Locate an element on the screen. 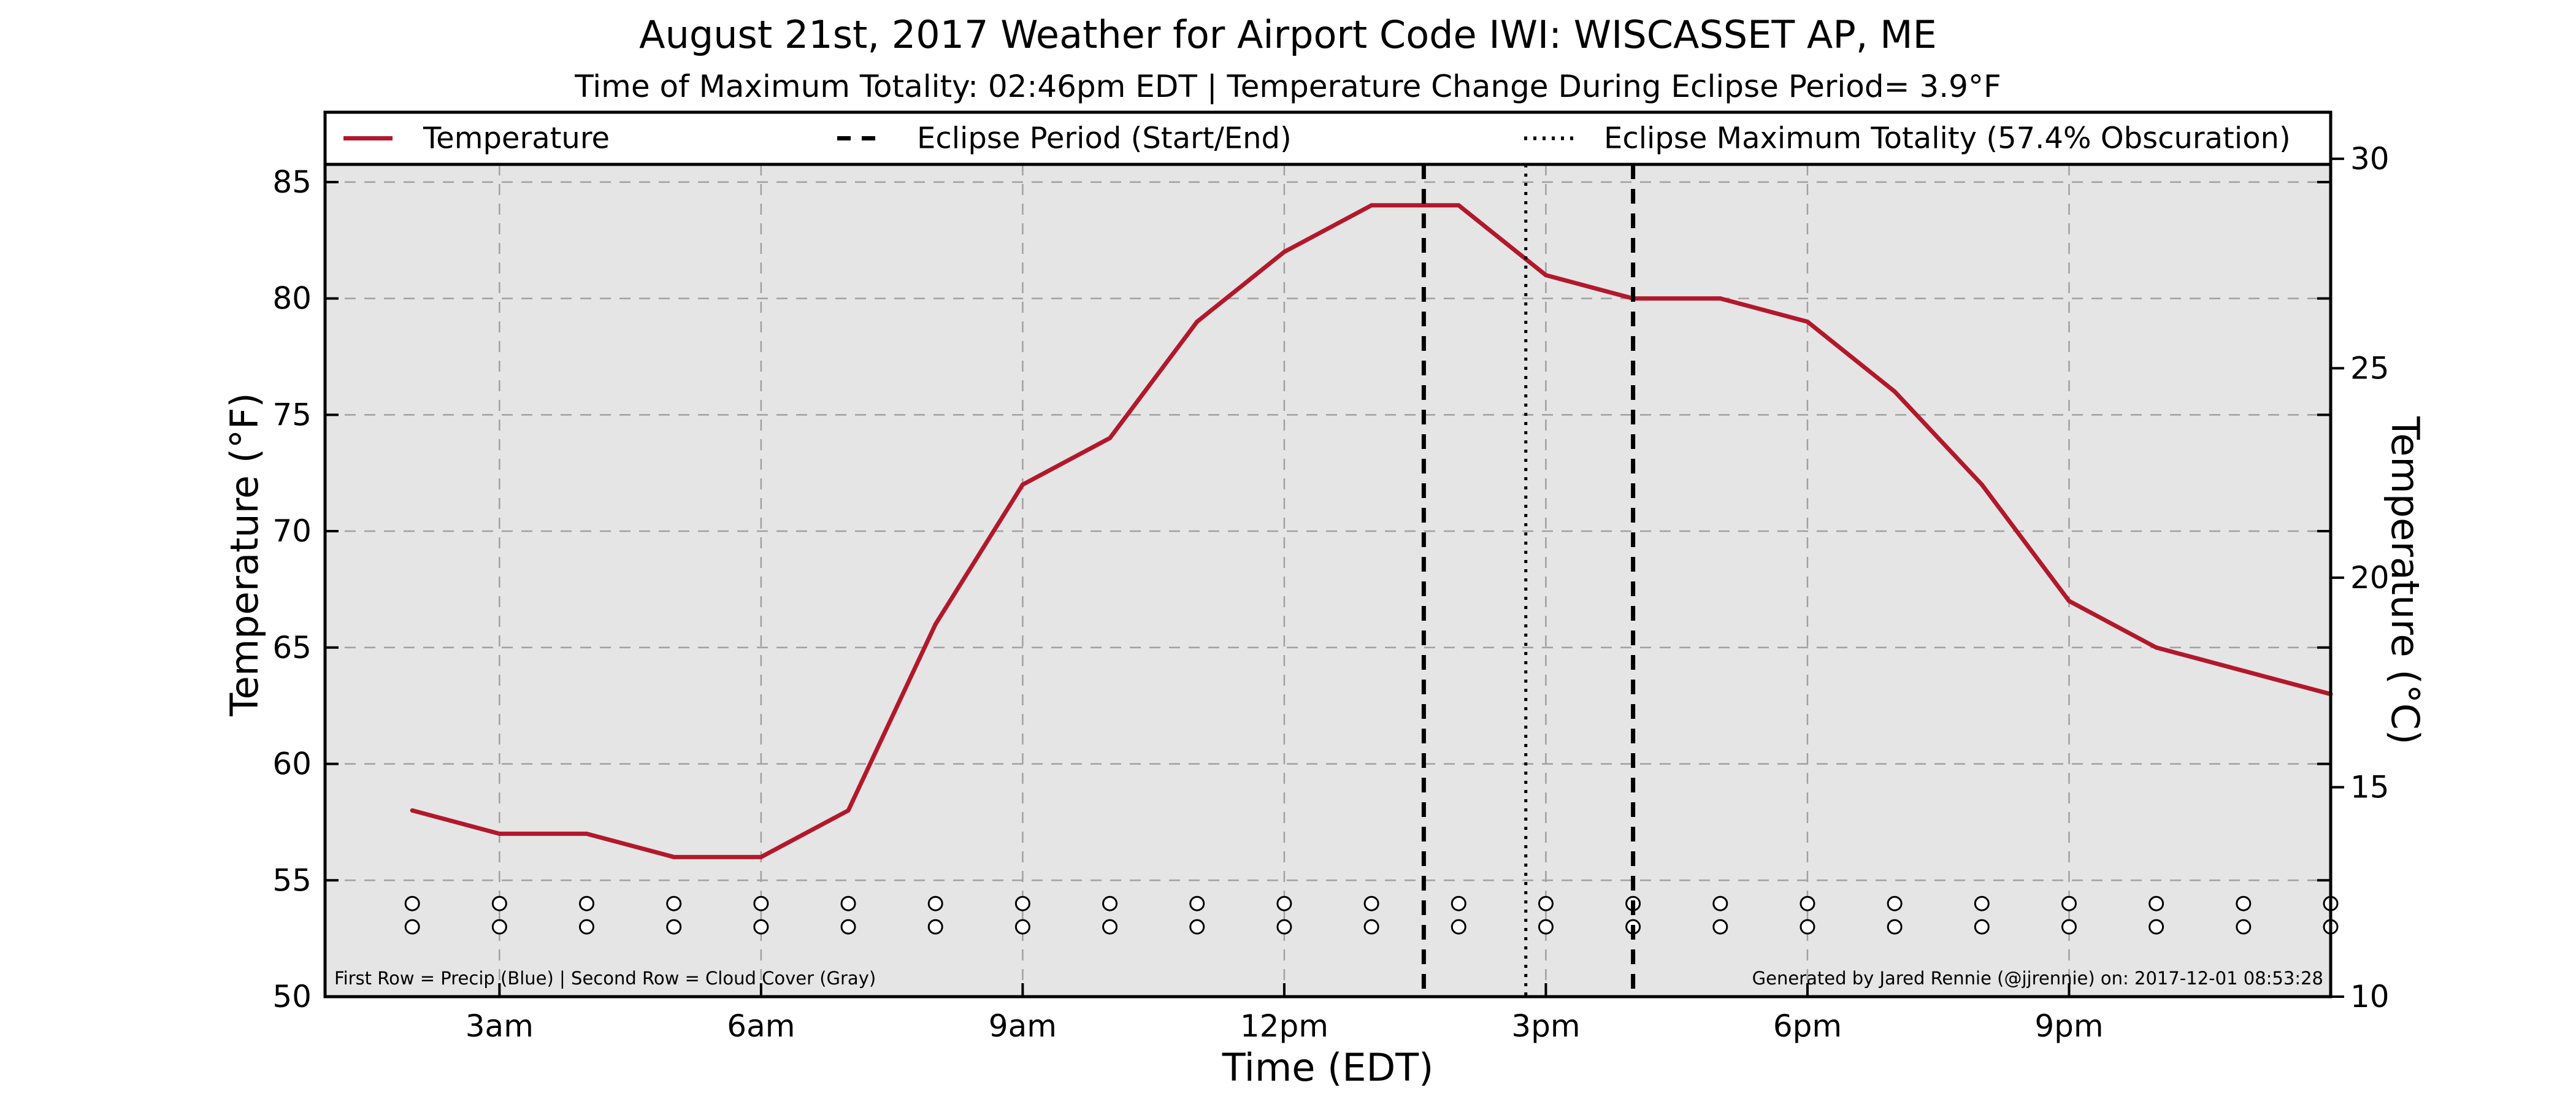  legend-eclipse-period-label: Eclipse Period (Start/End) is located at coordinates (1104, 138).